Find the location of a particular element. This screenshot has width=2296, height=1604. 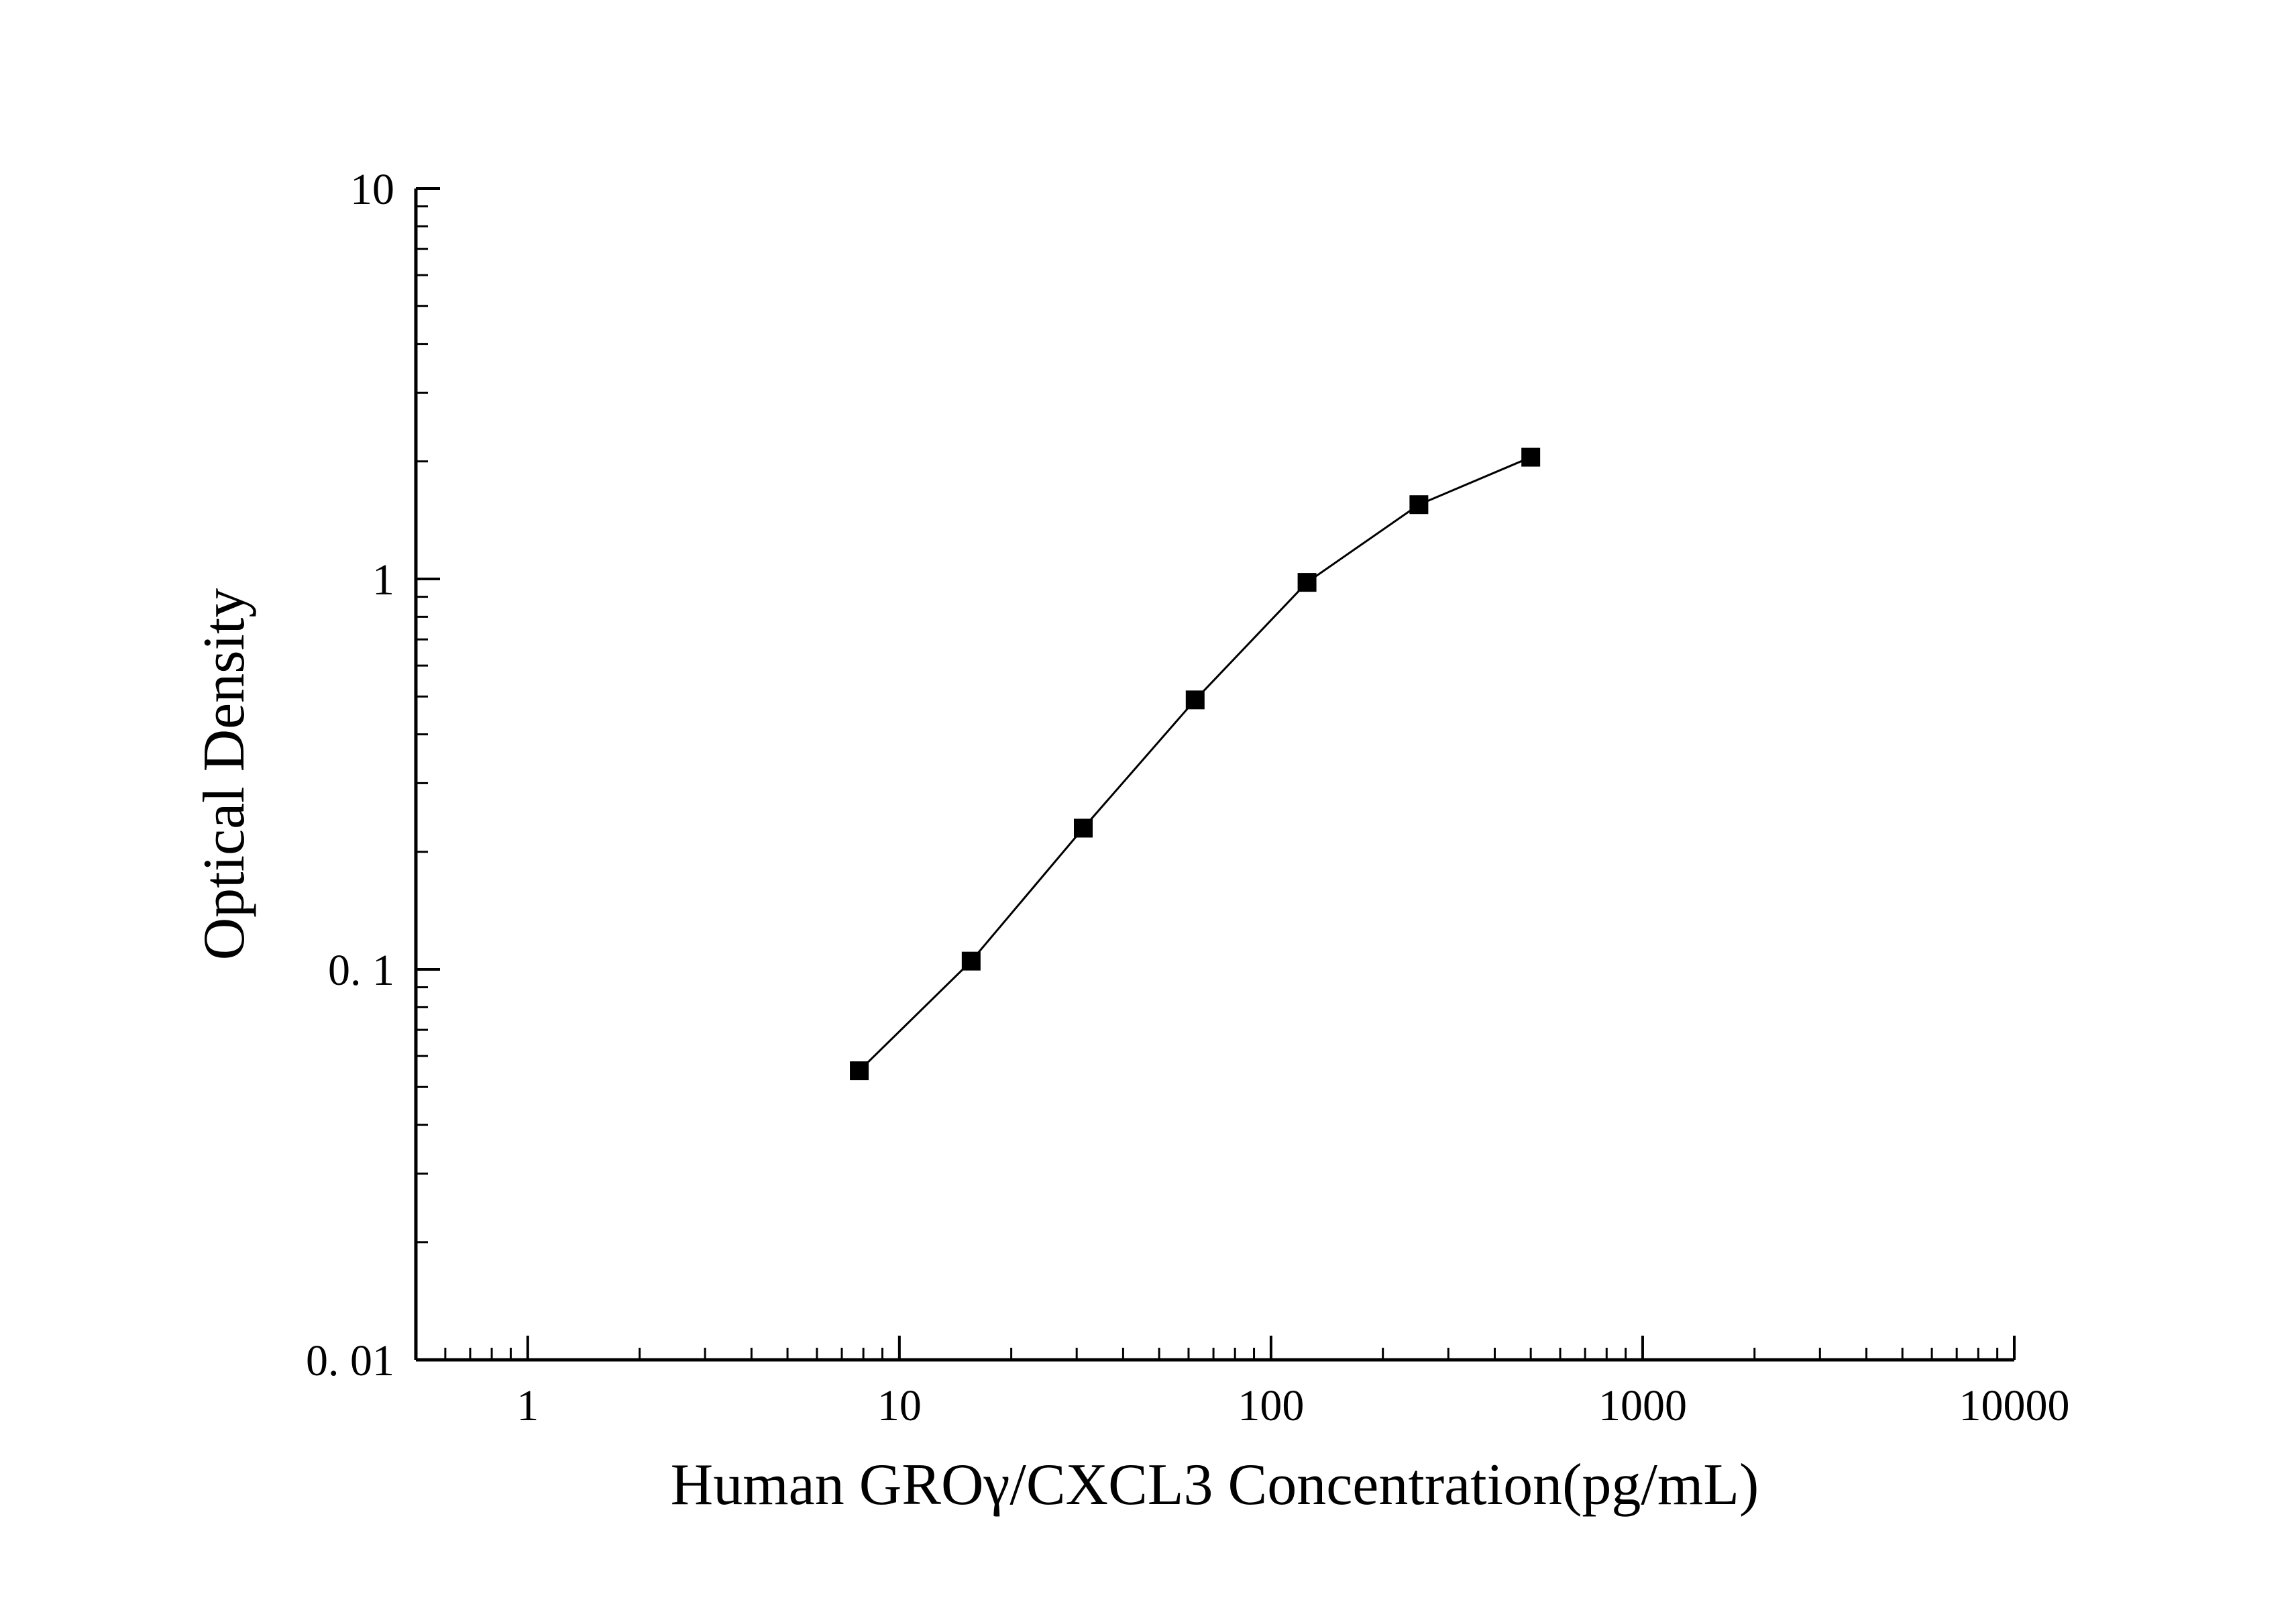

standard-curve-line is located at coordinates (1195, 764).